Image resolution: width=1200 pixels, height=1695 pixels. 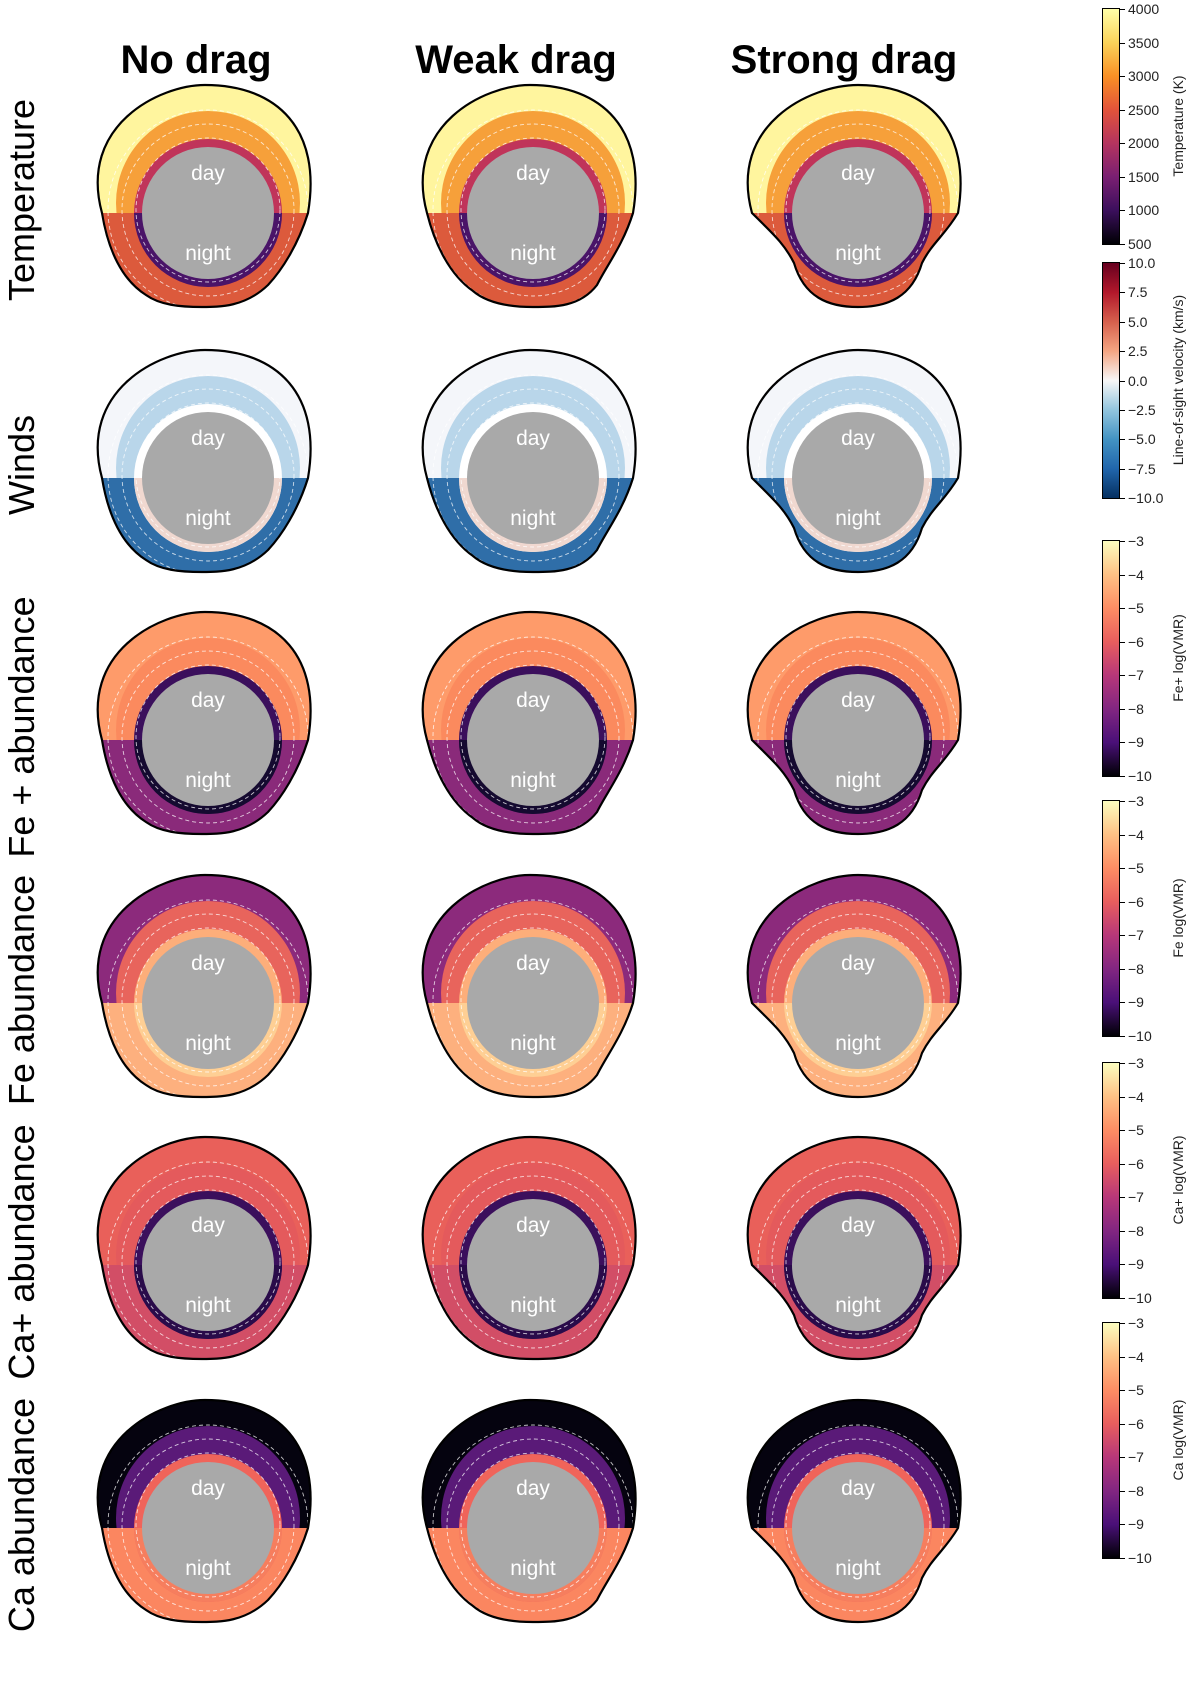 I want to click on colorbar-tick-label: 7.5, so click(x=1138, y=292).